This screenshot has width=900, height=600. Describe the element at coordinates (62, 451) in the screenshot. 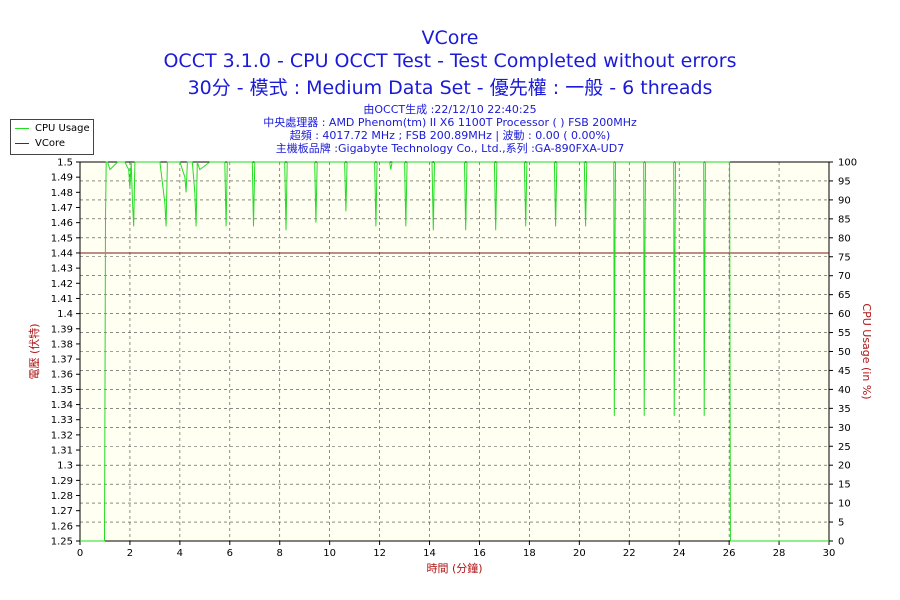

I see `y-left-tick-label: 1.31` at that location.